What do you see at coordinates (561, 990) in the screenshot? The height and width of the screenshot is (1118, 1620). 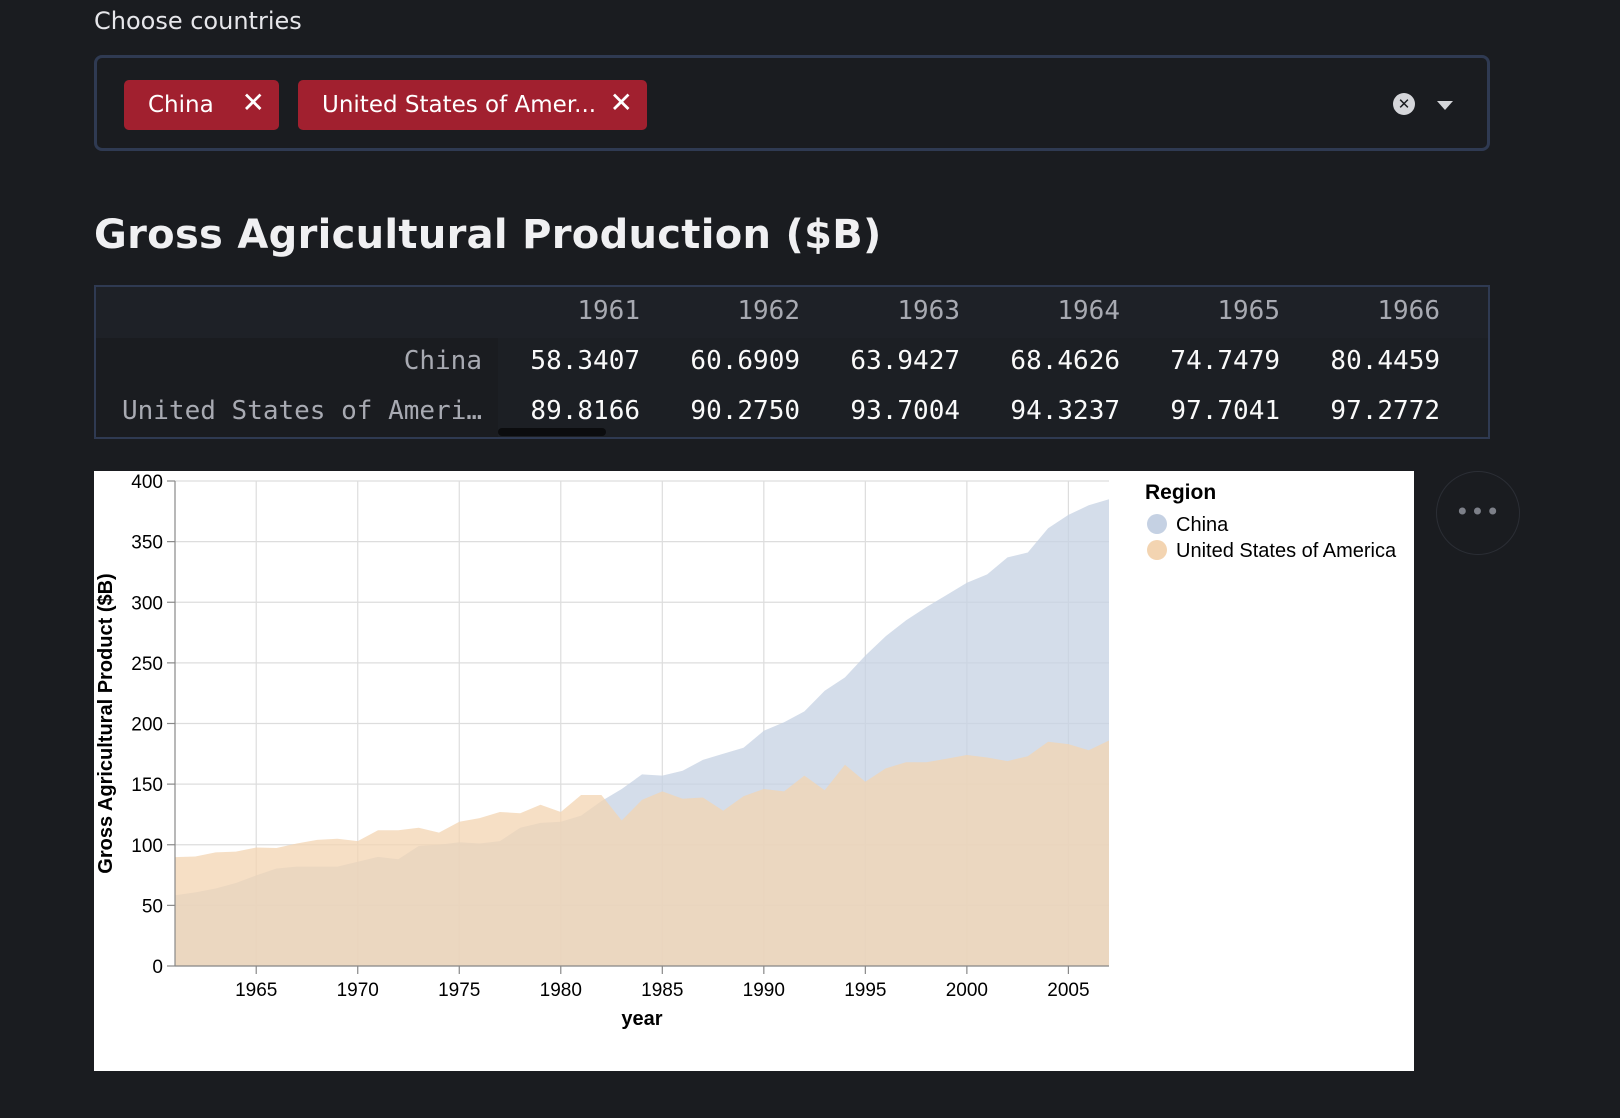 I see `x-tick-label: 1980` at bounding box center [561, 990].